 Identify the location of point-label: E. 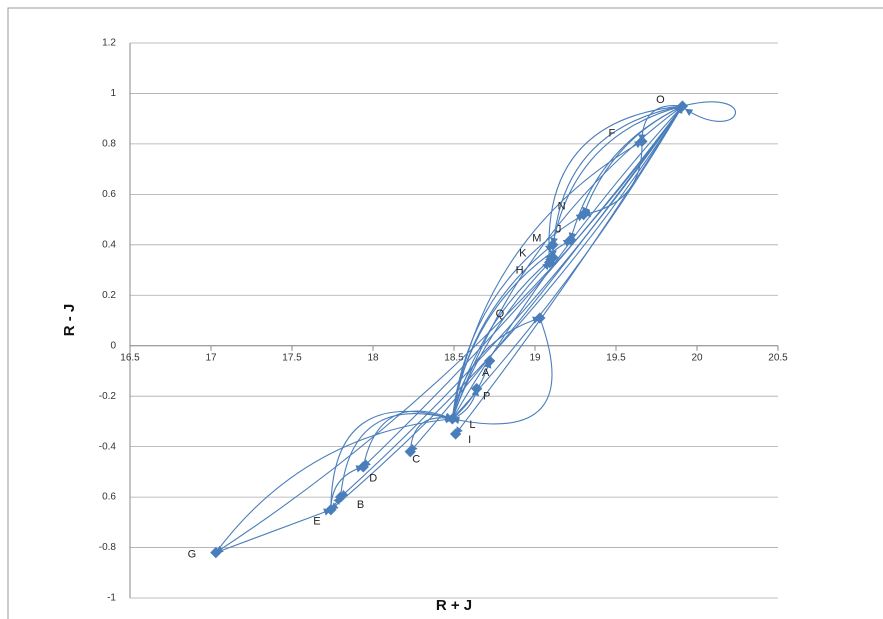
(316, 522).